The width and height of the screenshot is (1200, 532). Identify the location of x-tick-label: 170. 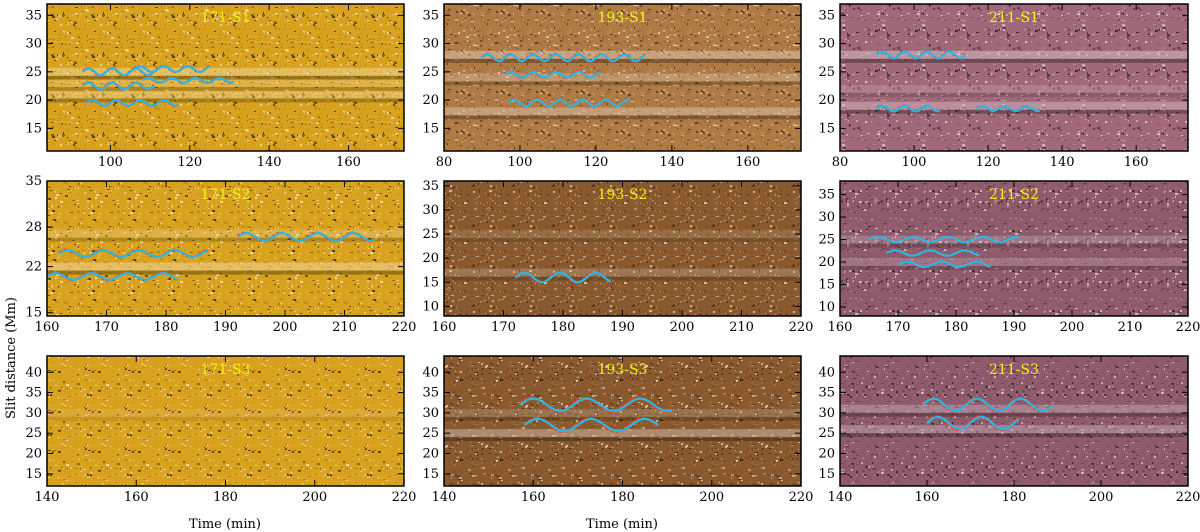
(106, 327).